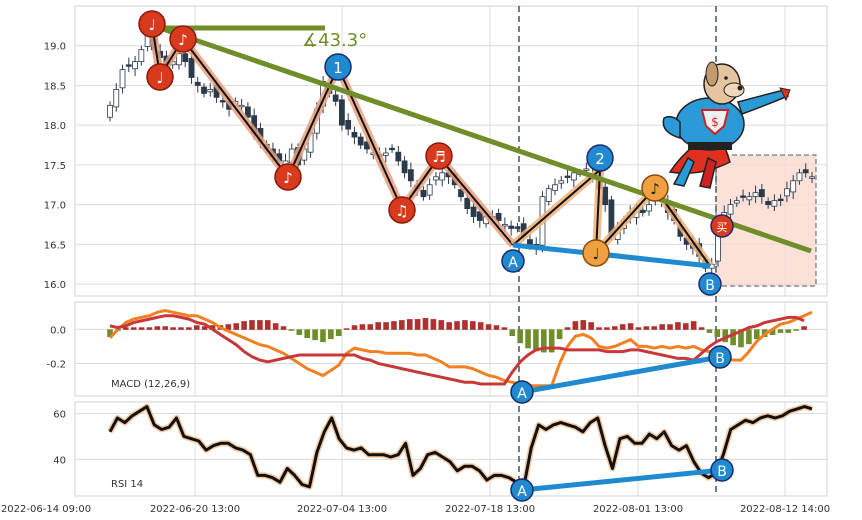 This screenshot has width=862, height=520. I want to click on a-marker-macd: A, so click(522, 392).